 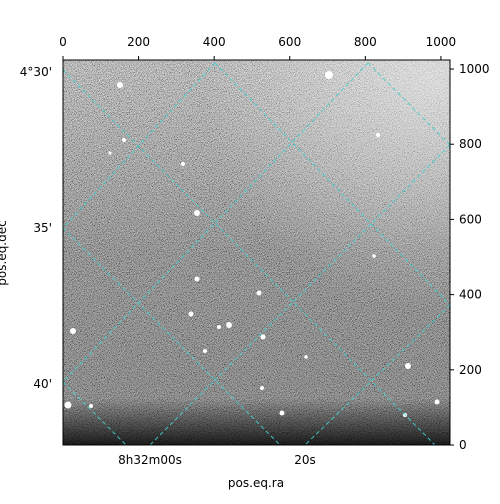 What do you see at coordinates (470, 144) in the screenshot?
I see `y-tick-label: 800` at bounding box center [470, 144].